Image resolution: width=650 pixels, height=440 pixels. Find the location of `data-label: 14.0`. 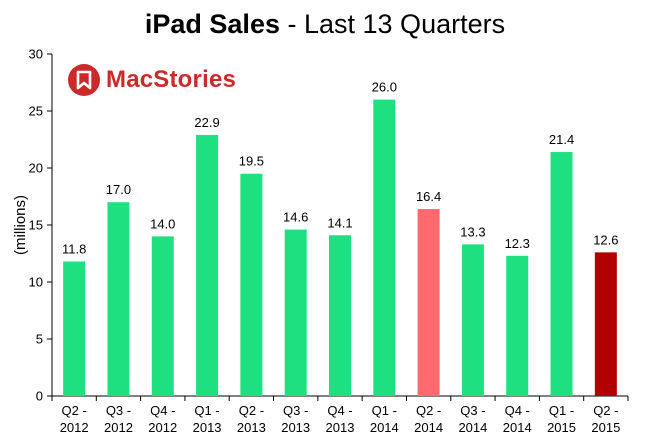

data-label: 14.0 is located at coordinates (162, 223).